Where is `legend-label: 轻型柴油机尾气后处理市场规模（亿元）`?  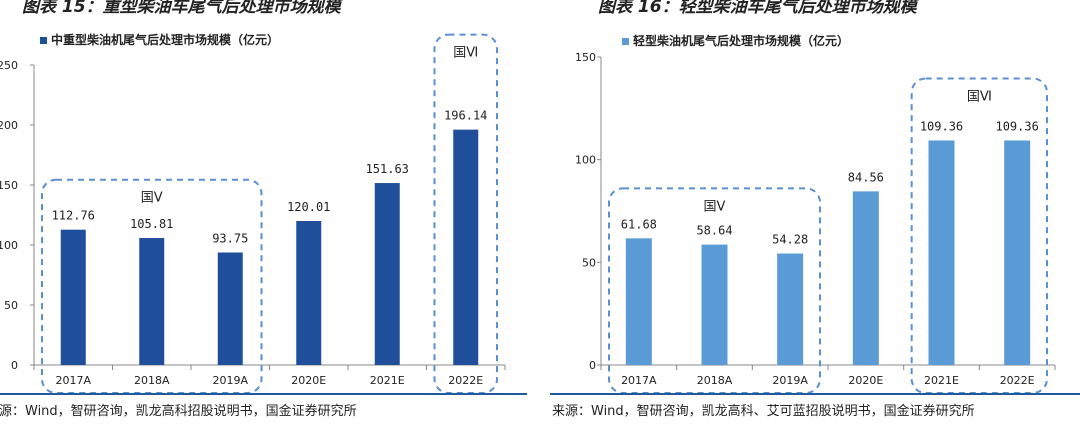
legend-label: 轻型柴油机尾气后处理市场规模（亿元） is located at coordinates (741, 40).